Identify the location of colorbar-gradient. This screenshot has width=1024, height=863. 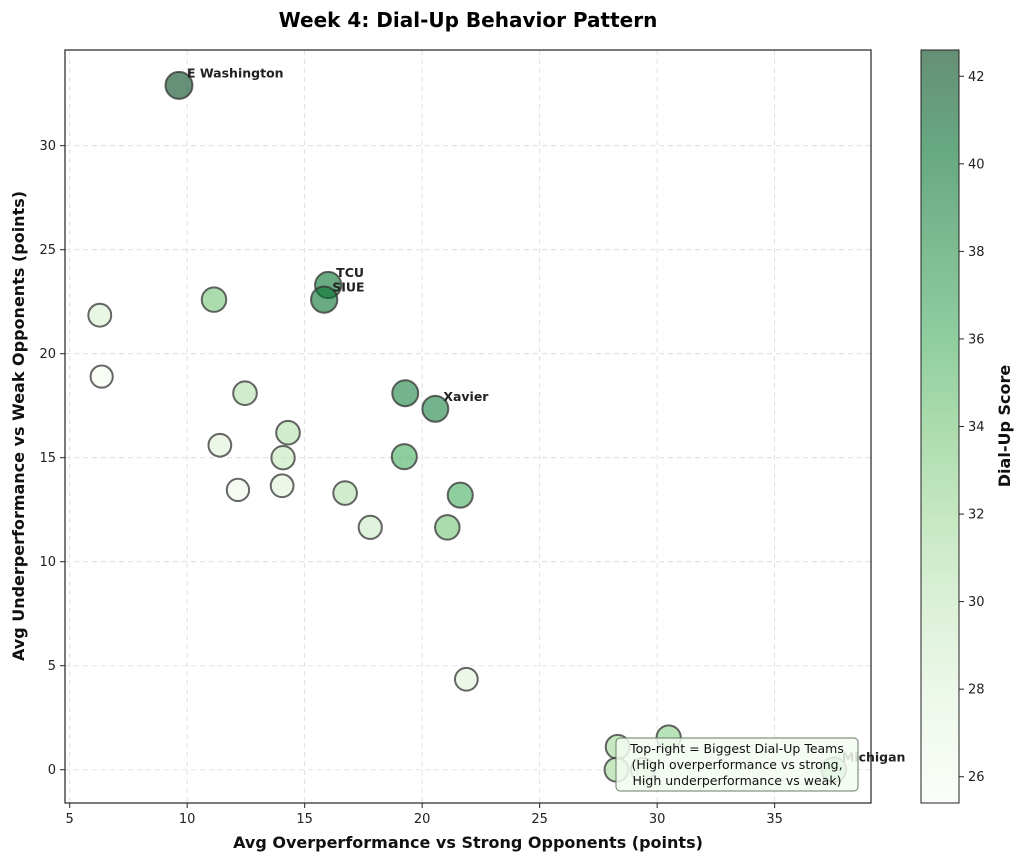
(940, 426).